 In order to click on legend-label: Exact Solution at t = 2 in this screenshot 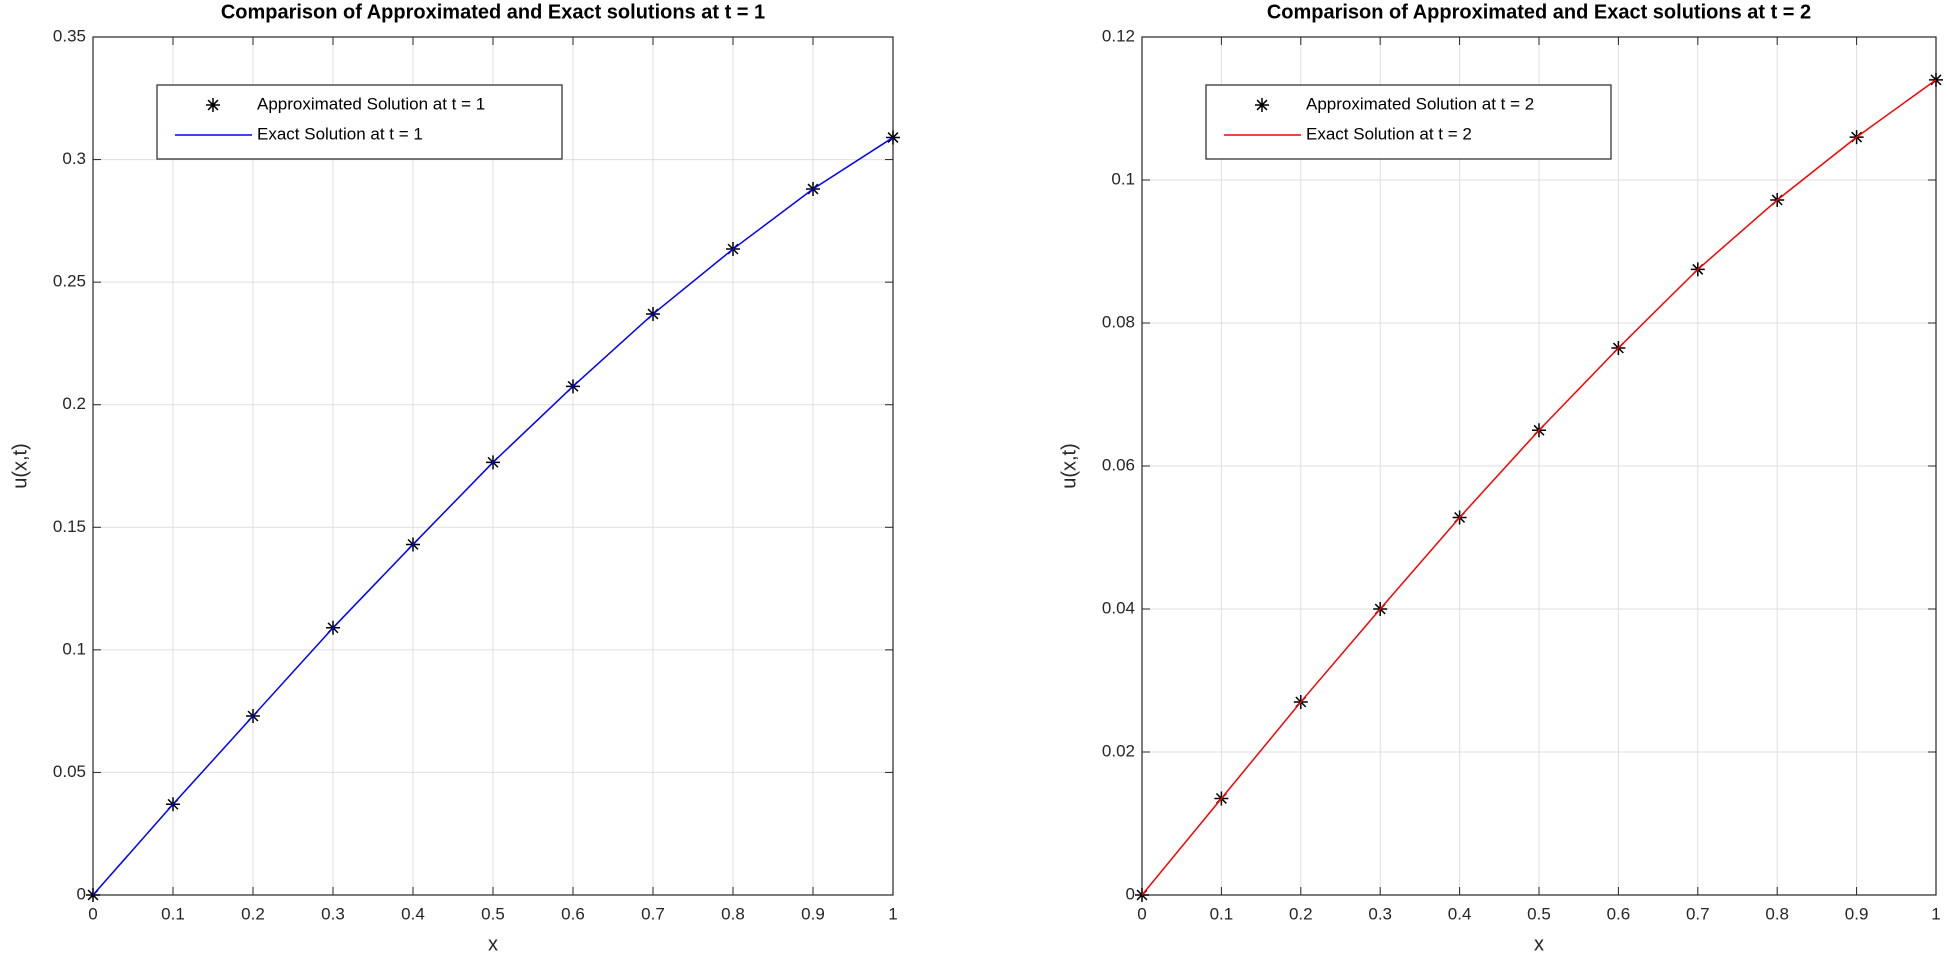, I will do `click(1389, 133)`.